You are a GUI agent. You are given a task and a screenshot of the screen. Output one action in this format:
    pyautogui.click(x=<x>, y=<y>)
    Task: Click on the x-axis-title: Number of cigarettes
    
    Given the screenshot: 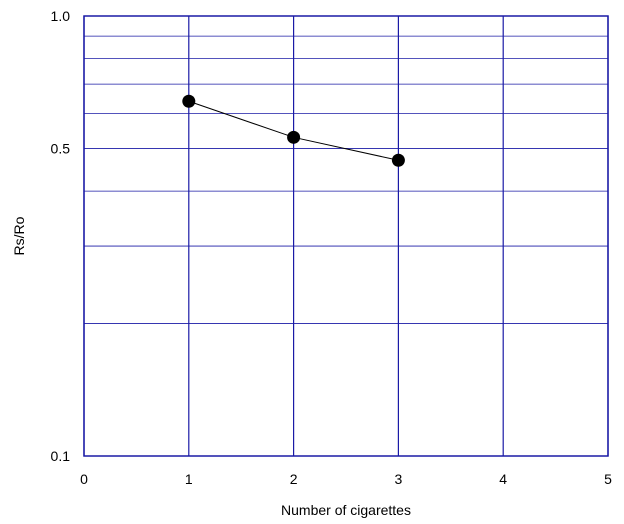 What is the action you would take?
    pyautogui.click(x=346, y=510)
    